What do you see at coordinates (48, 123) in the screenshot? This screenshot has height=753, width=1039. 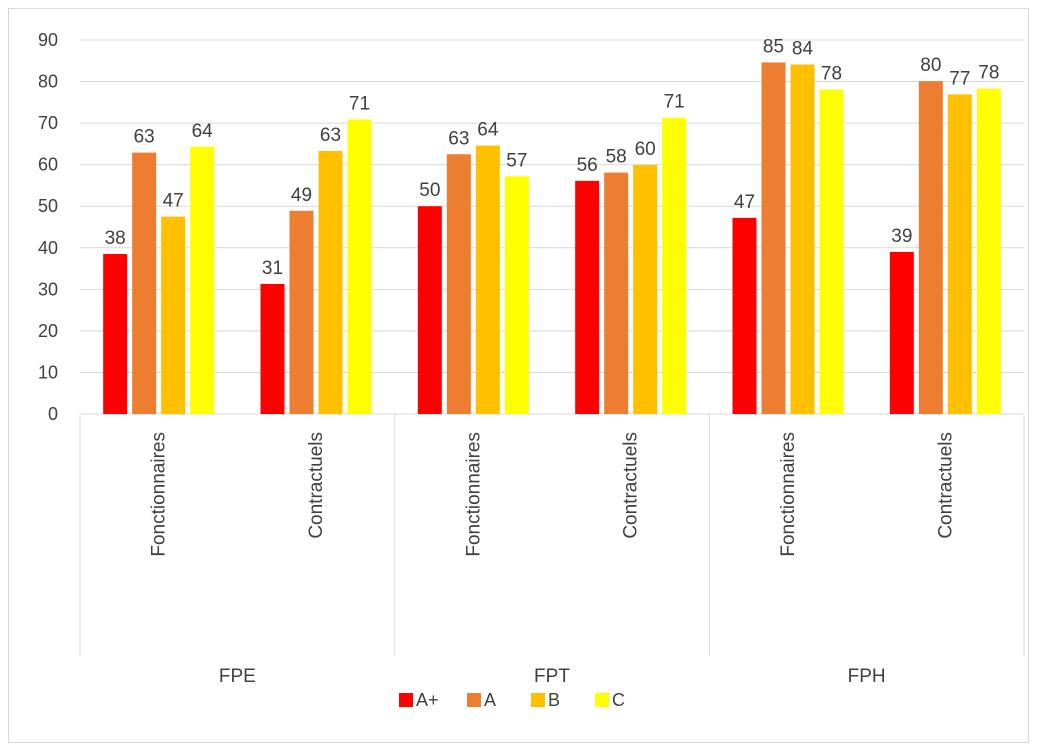 I see `y-tick-label: 70` at bounding box center [48, 123].